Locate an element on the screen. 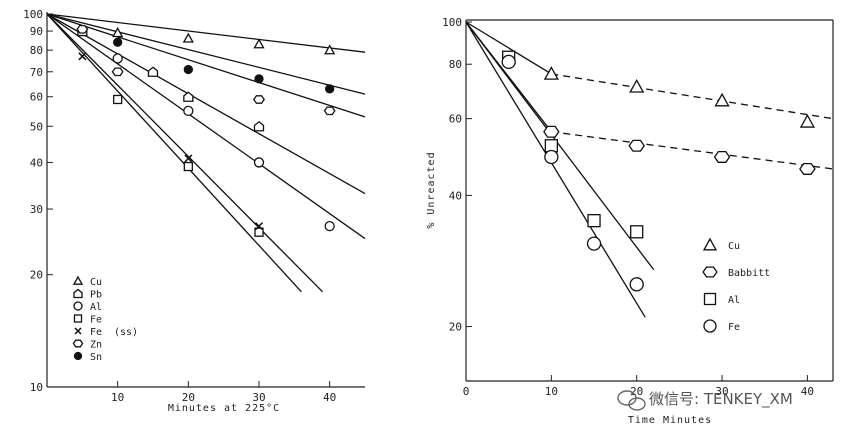  y-tick-label: 90 is located at coordinates (36, 31).